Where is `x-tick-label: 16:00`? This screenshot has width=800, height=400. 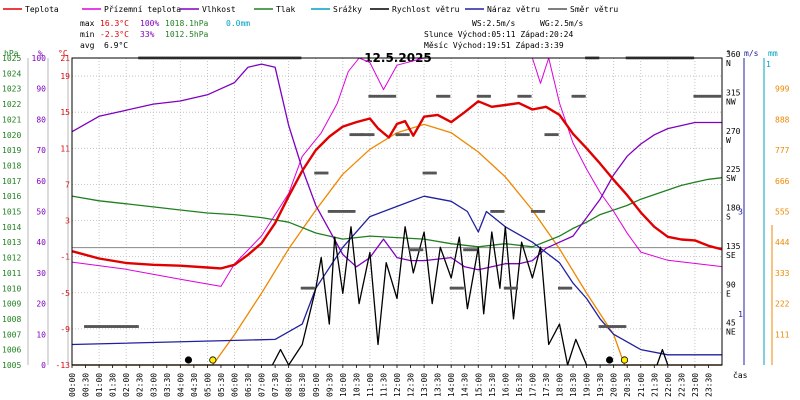 x-tick-label: 16:00 is located at coordinates (505, 385).